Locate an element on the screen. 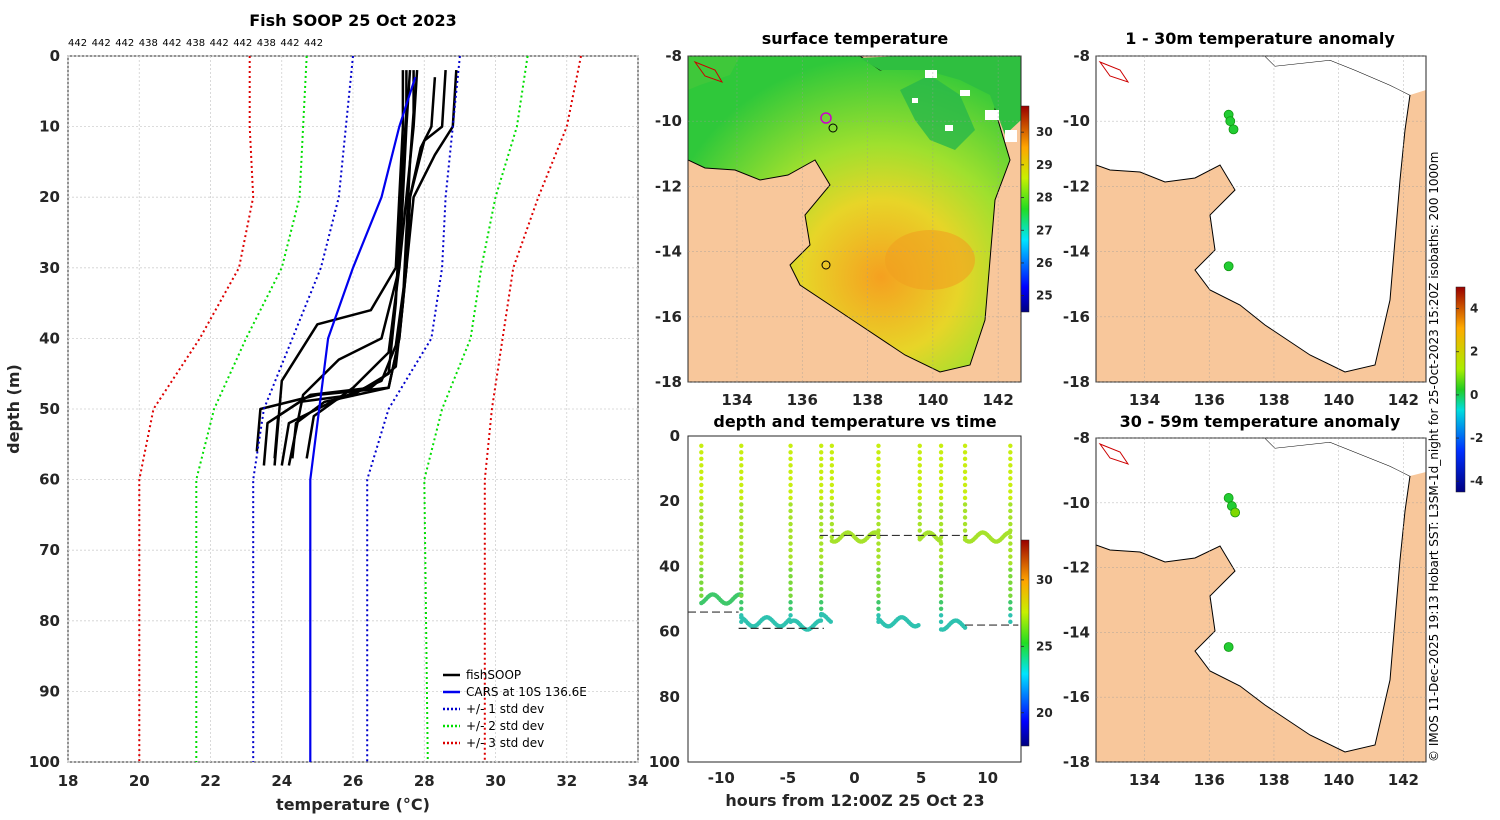  map-x-tick-label: 138 is located at coordinates (867, 400).